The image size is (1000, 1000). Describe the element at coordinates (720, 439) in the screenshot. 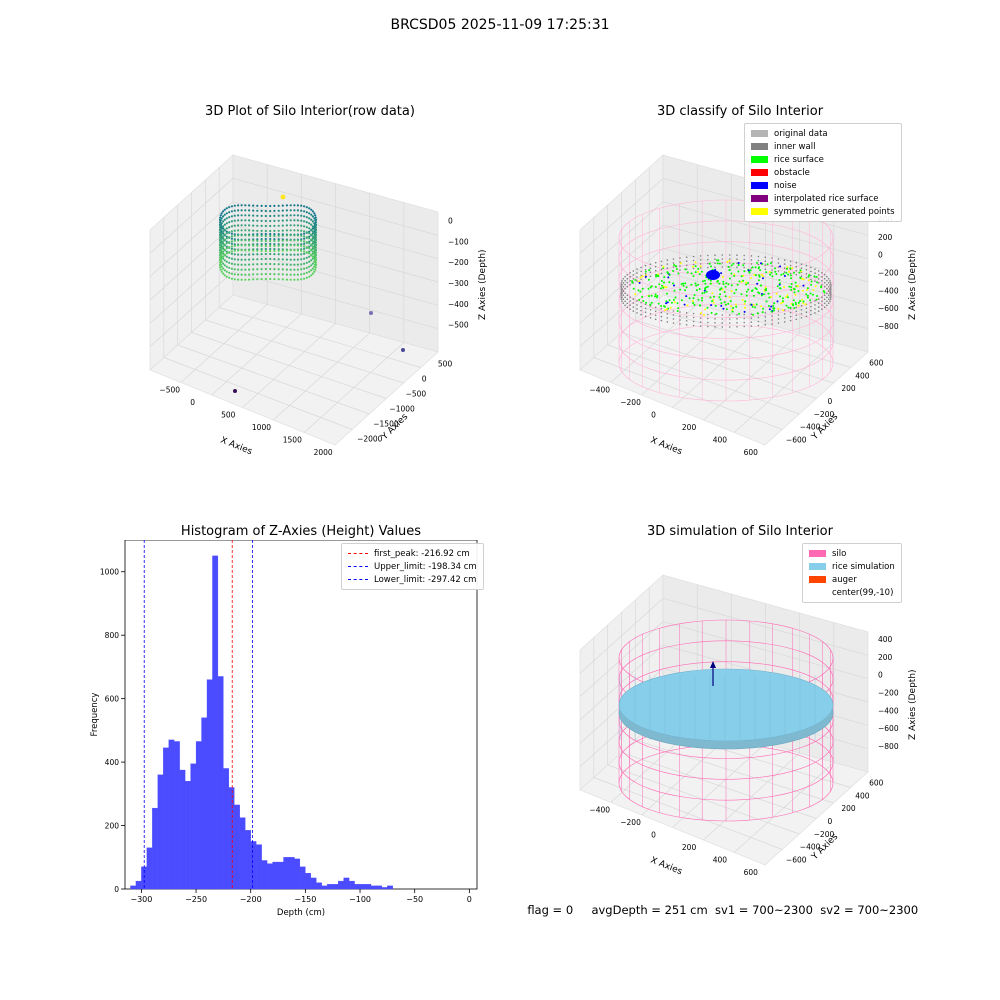

I see `x-tick-label: 400` at that location.